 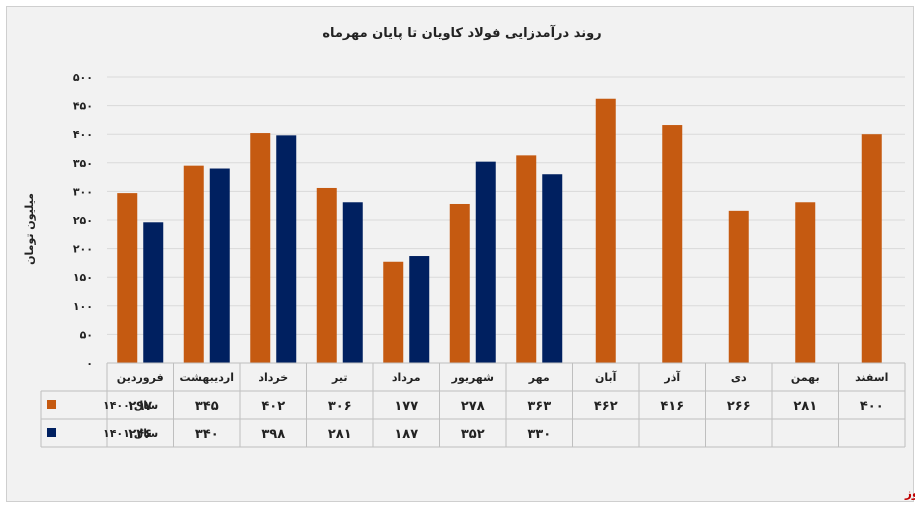 I want to click on data-value-series-1: ۴۰۲, so click(x=273, y=406).